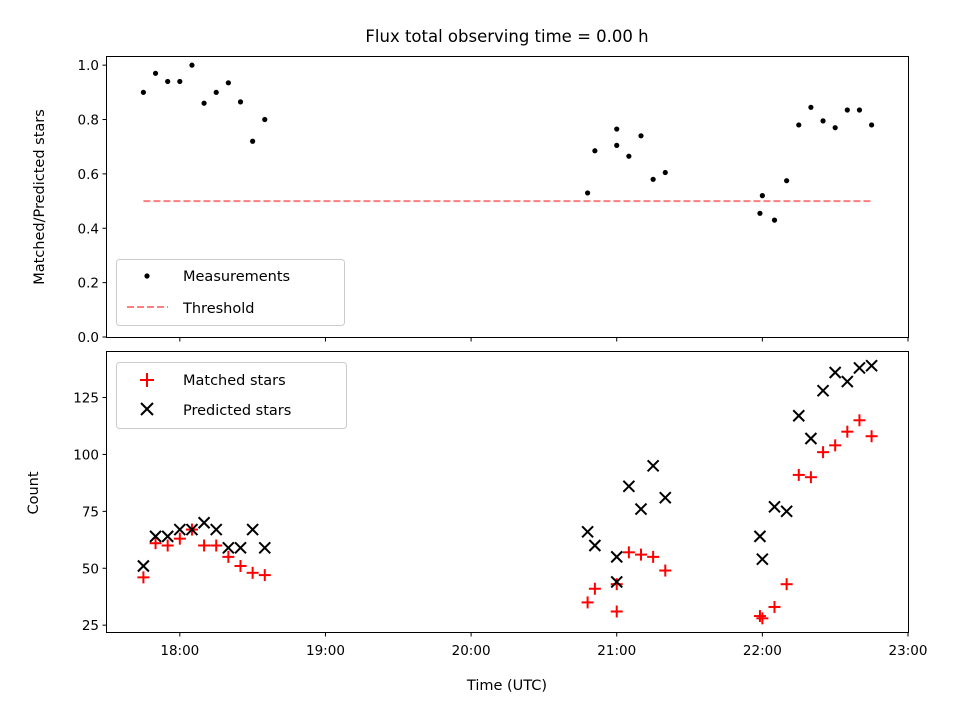  What do you see at coordinates (471, 651) in the screenshot?
I see `bottom-x-tick-label: 20:00` at bounding box center [471, 651].